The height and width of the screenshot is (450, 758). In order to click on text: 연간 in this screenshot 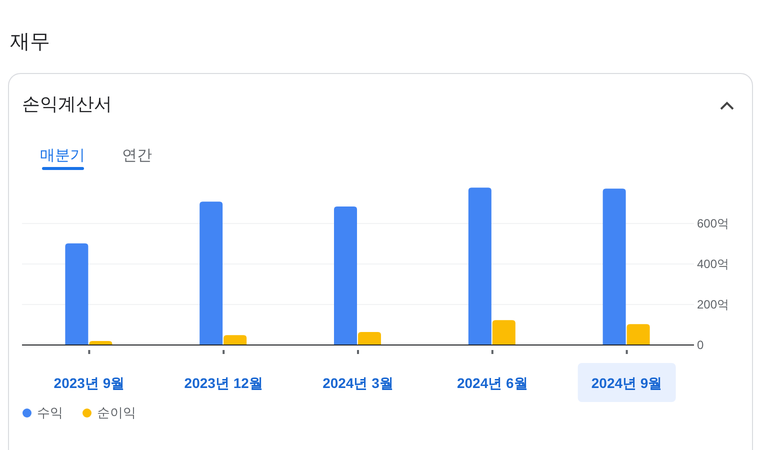, I will do `click(137, 155)`.